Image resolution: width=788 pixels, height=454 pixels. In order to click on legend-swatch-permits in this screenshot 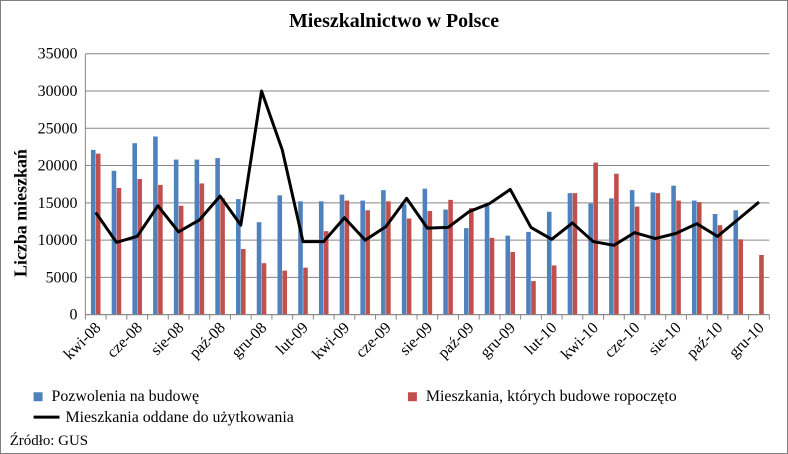, I will do `click(38, 397)`.